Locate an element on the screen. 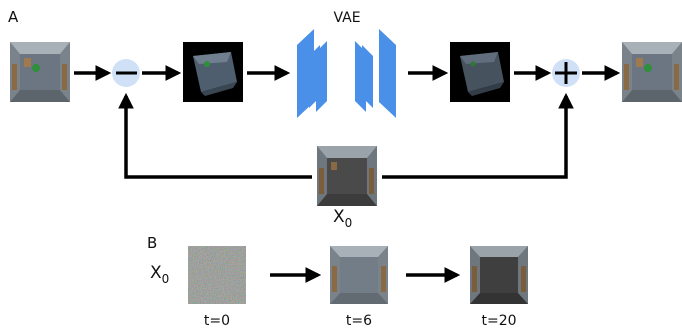 This screenshot has height=329, width=682. add-operator is located at coordinates (566, 73).